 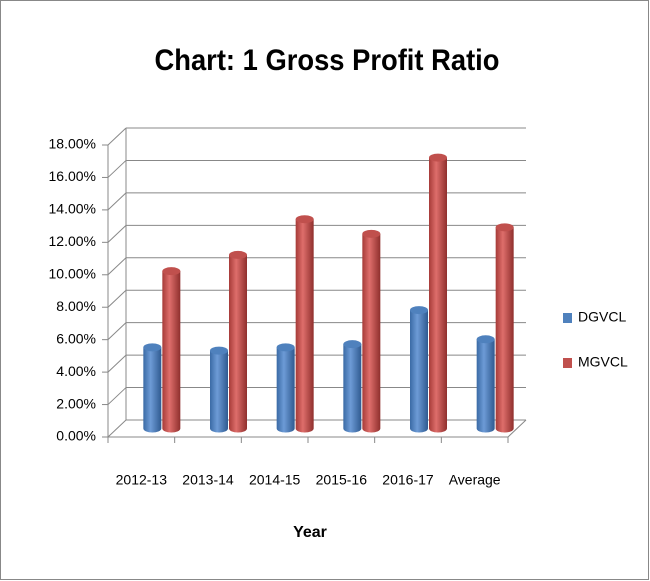 I want to click on x-tick-label: 2014-15, so click(x=275, y=480).